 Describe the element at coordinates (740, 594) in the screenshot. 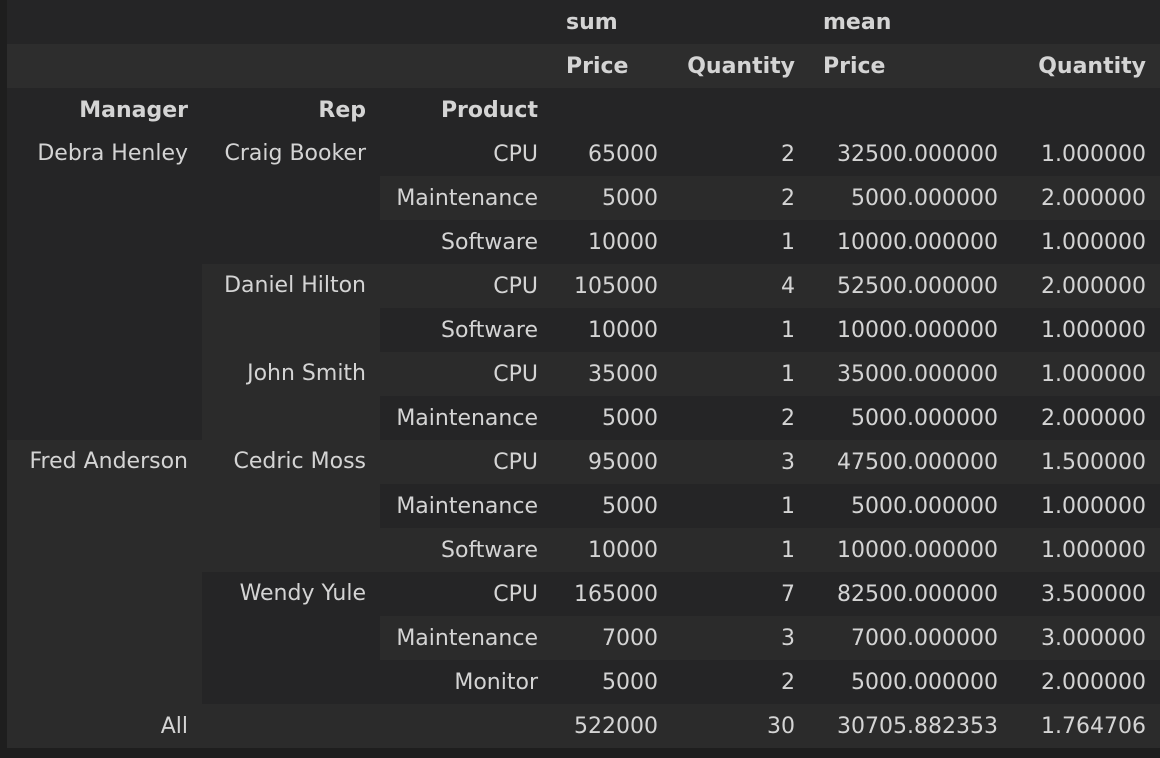

I see `sum-quantity-cell: 7` at that location.